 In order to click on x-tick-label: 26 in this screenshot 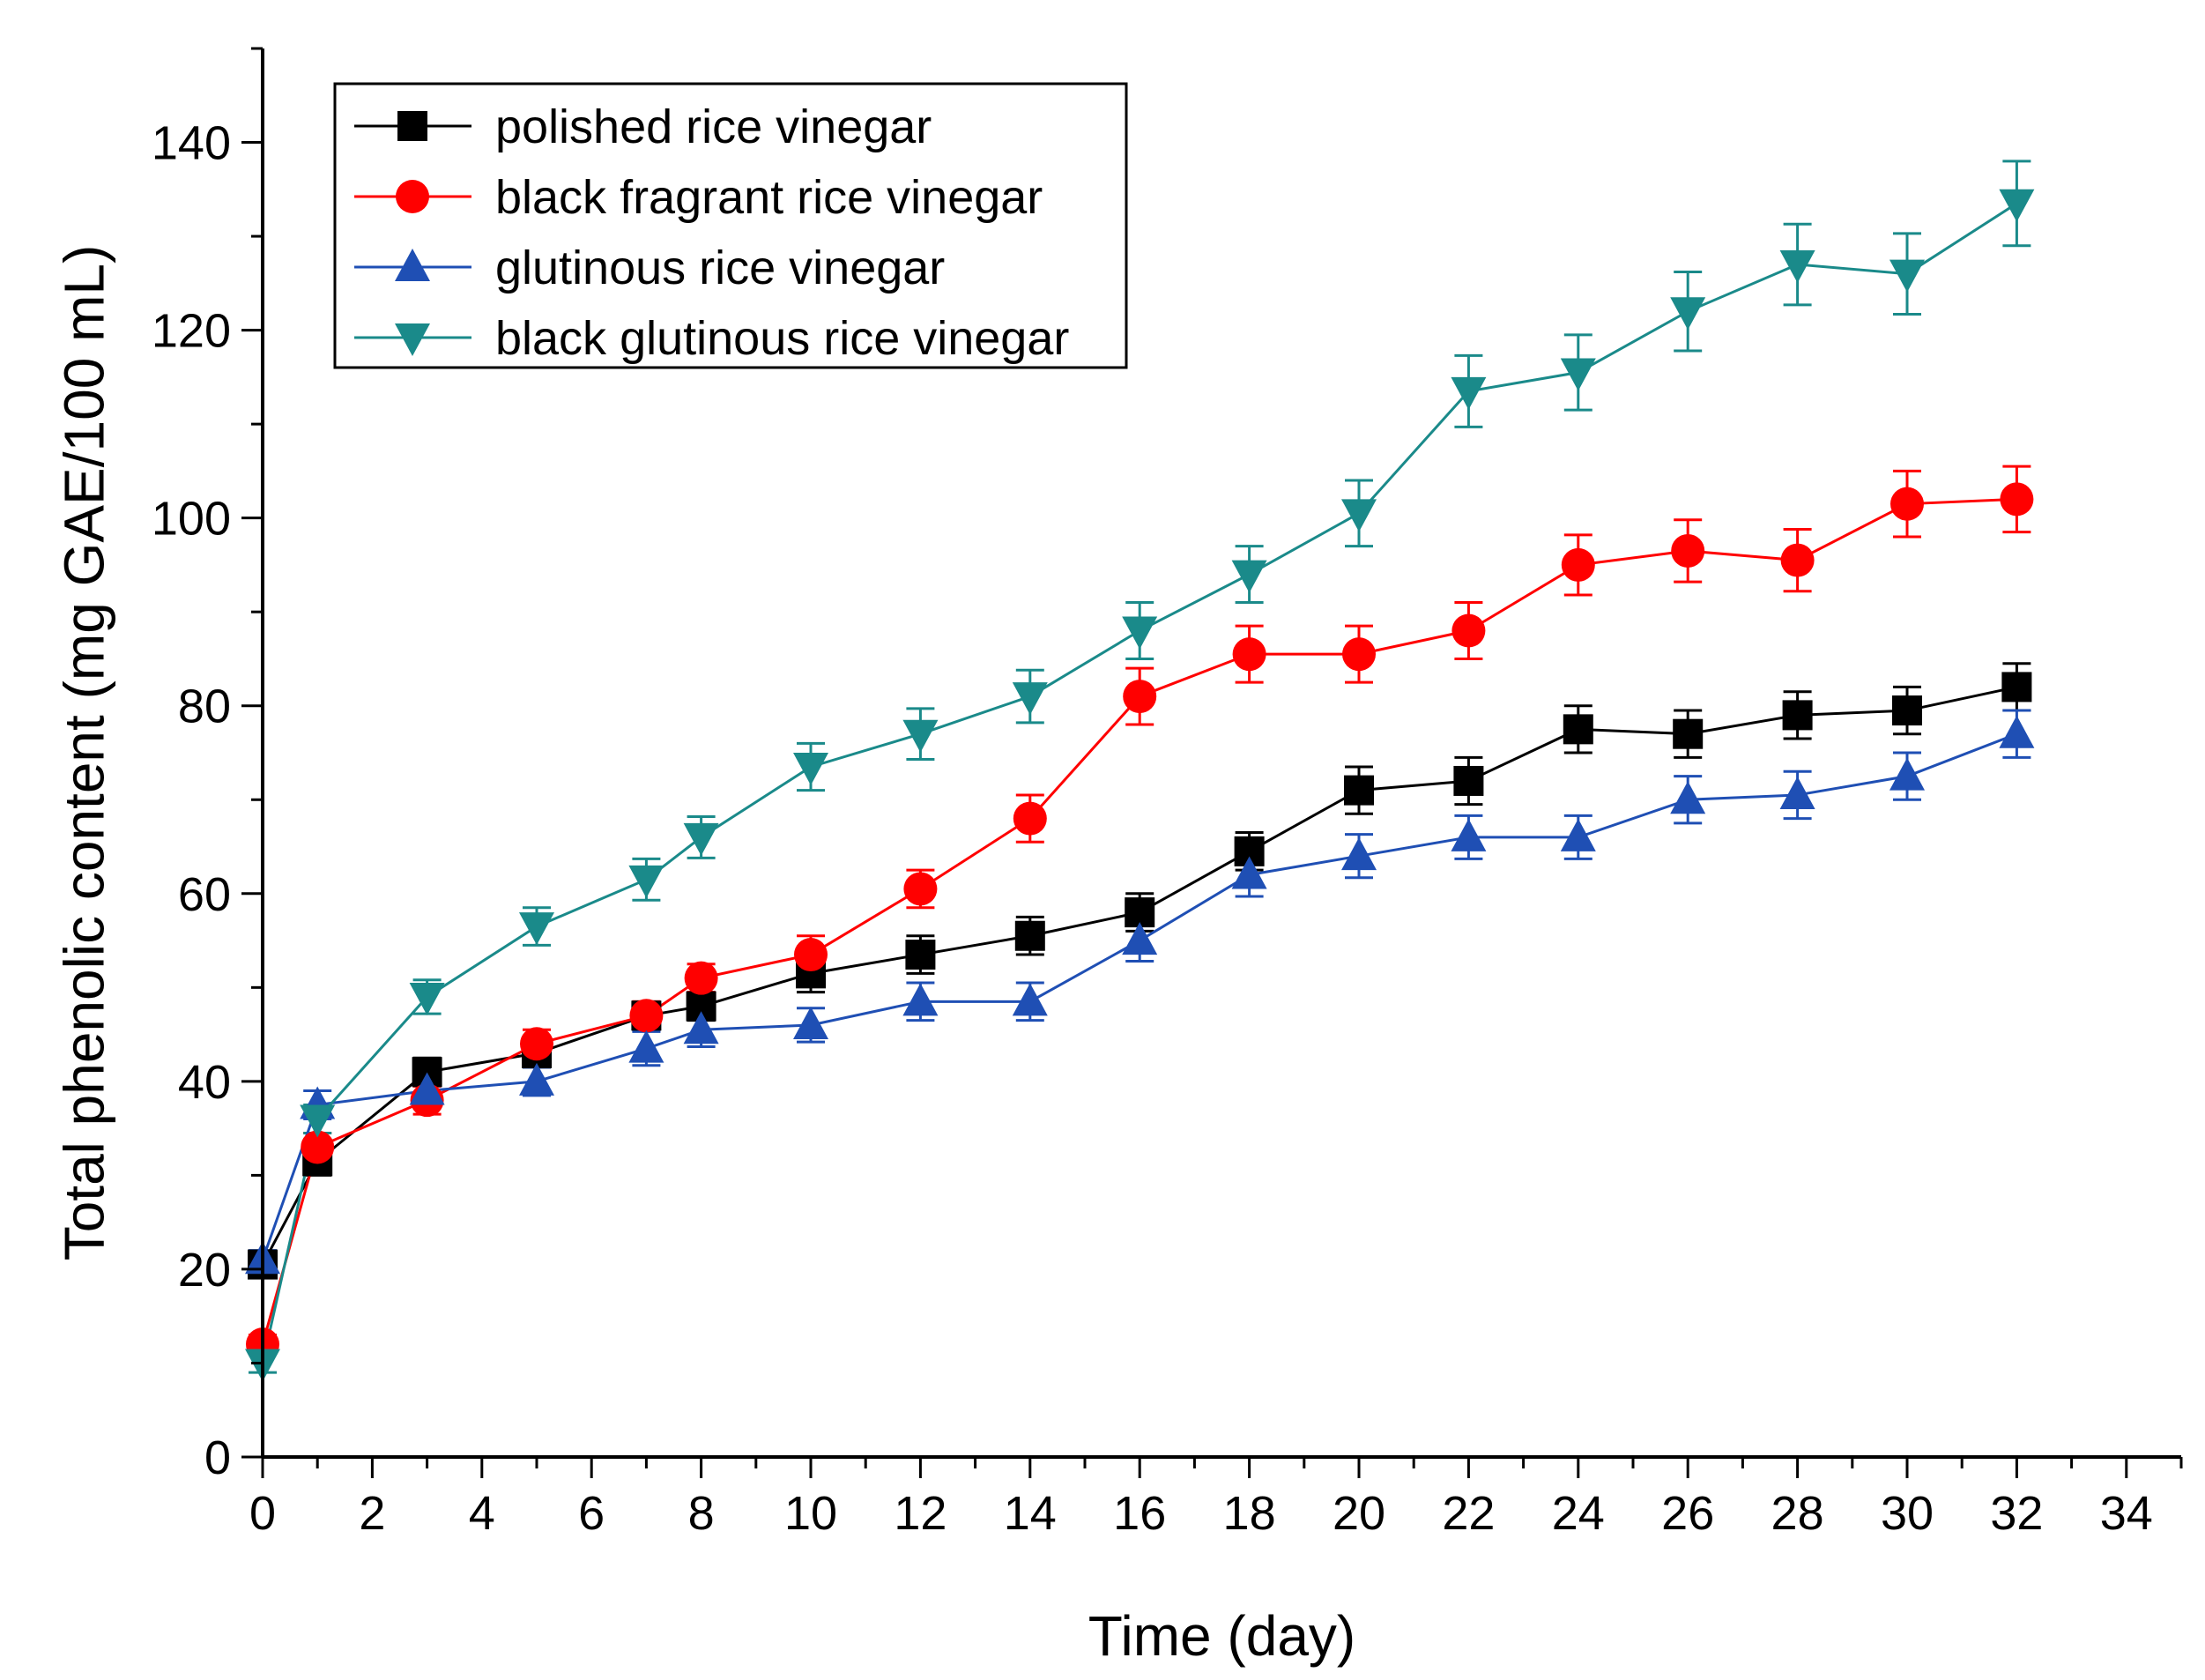, I will do `click(1687, 1513)`.